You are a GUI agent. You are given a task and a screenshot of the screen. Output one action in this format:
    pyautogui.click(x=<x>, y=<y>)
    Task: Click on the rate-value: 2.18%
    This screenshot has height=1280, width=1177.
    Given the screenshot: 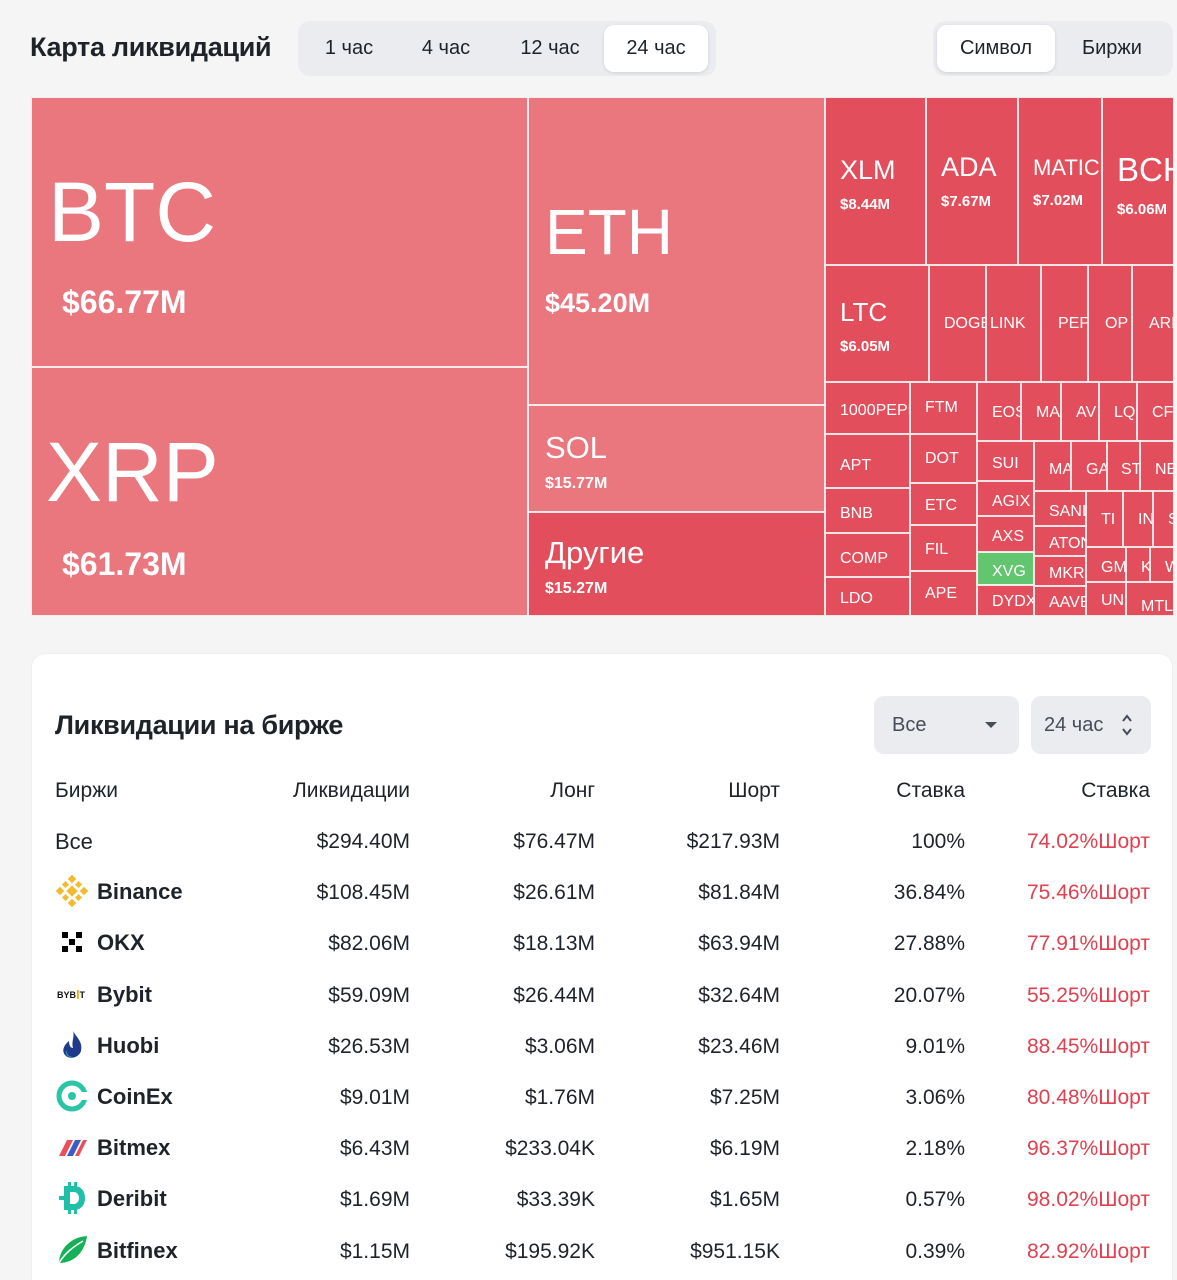 What is the action you would take?
    pyautogui.click(x=935, y=1149)
    